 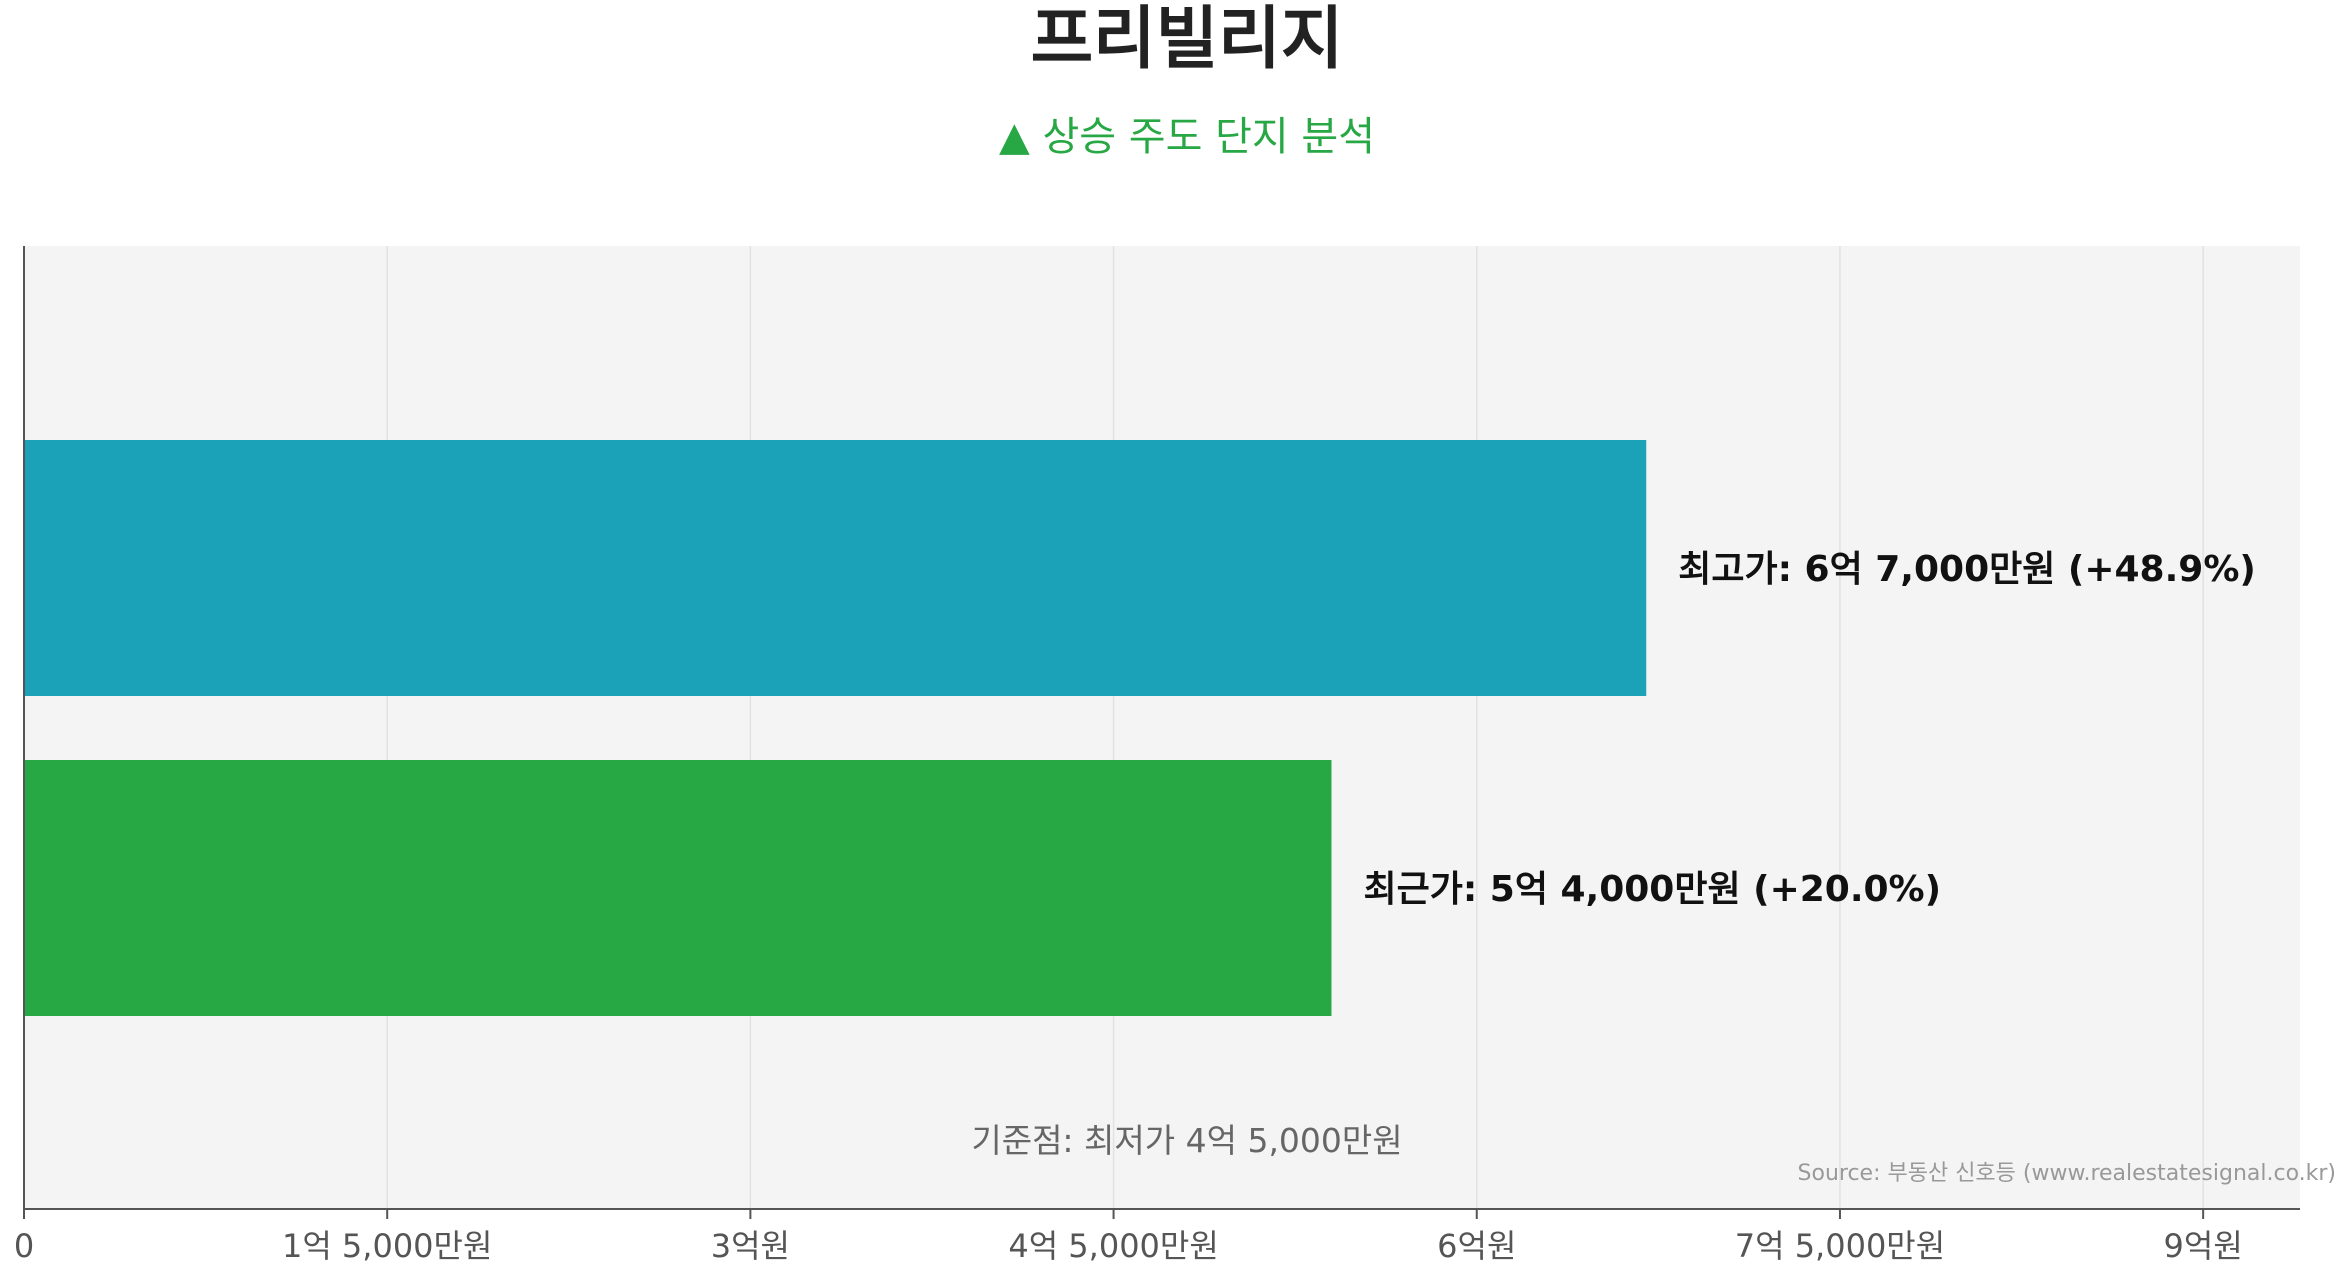 What do you see at coordinates (1187, 39) in the screenshot?
I see `chart-title: 프리빌리지` at bounding box center [1187, 39].